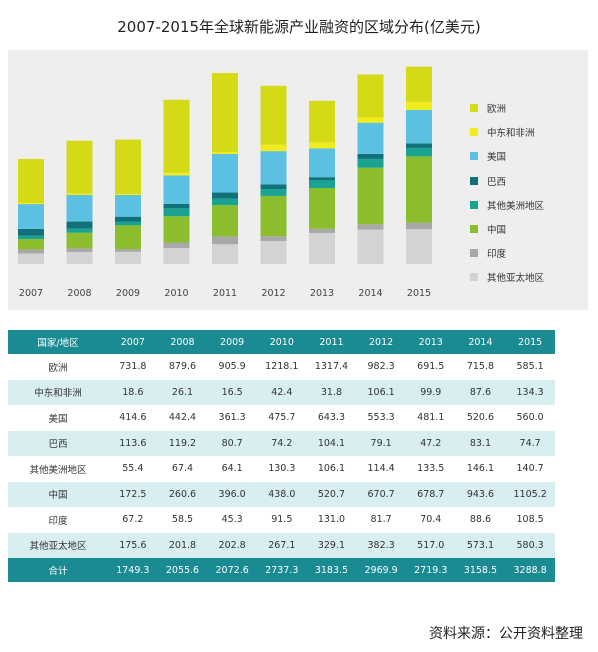 The width and height of the screenshot is (598, 652). Describe the element at coordinates (370, 293) in the screenshot. I see `x-tick-label: 2014` at that location.